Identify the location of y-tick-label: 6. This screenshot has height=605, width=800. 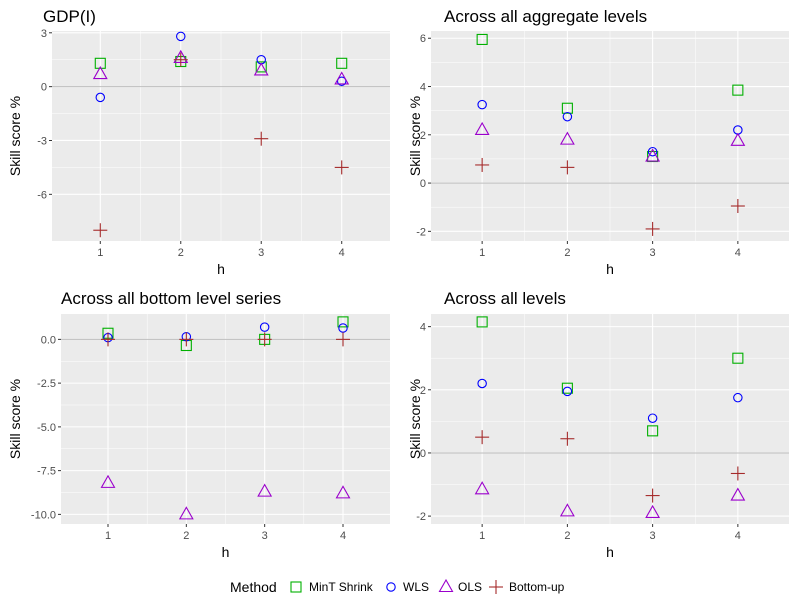
(423, 39).